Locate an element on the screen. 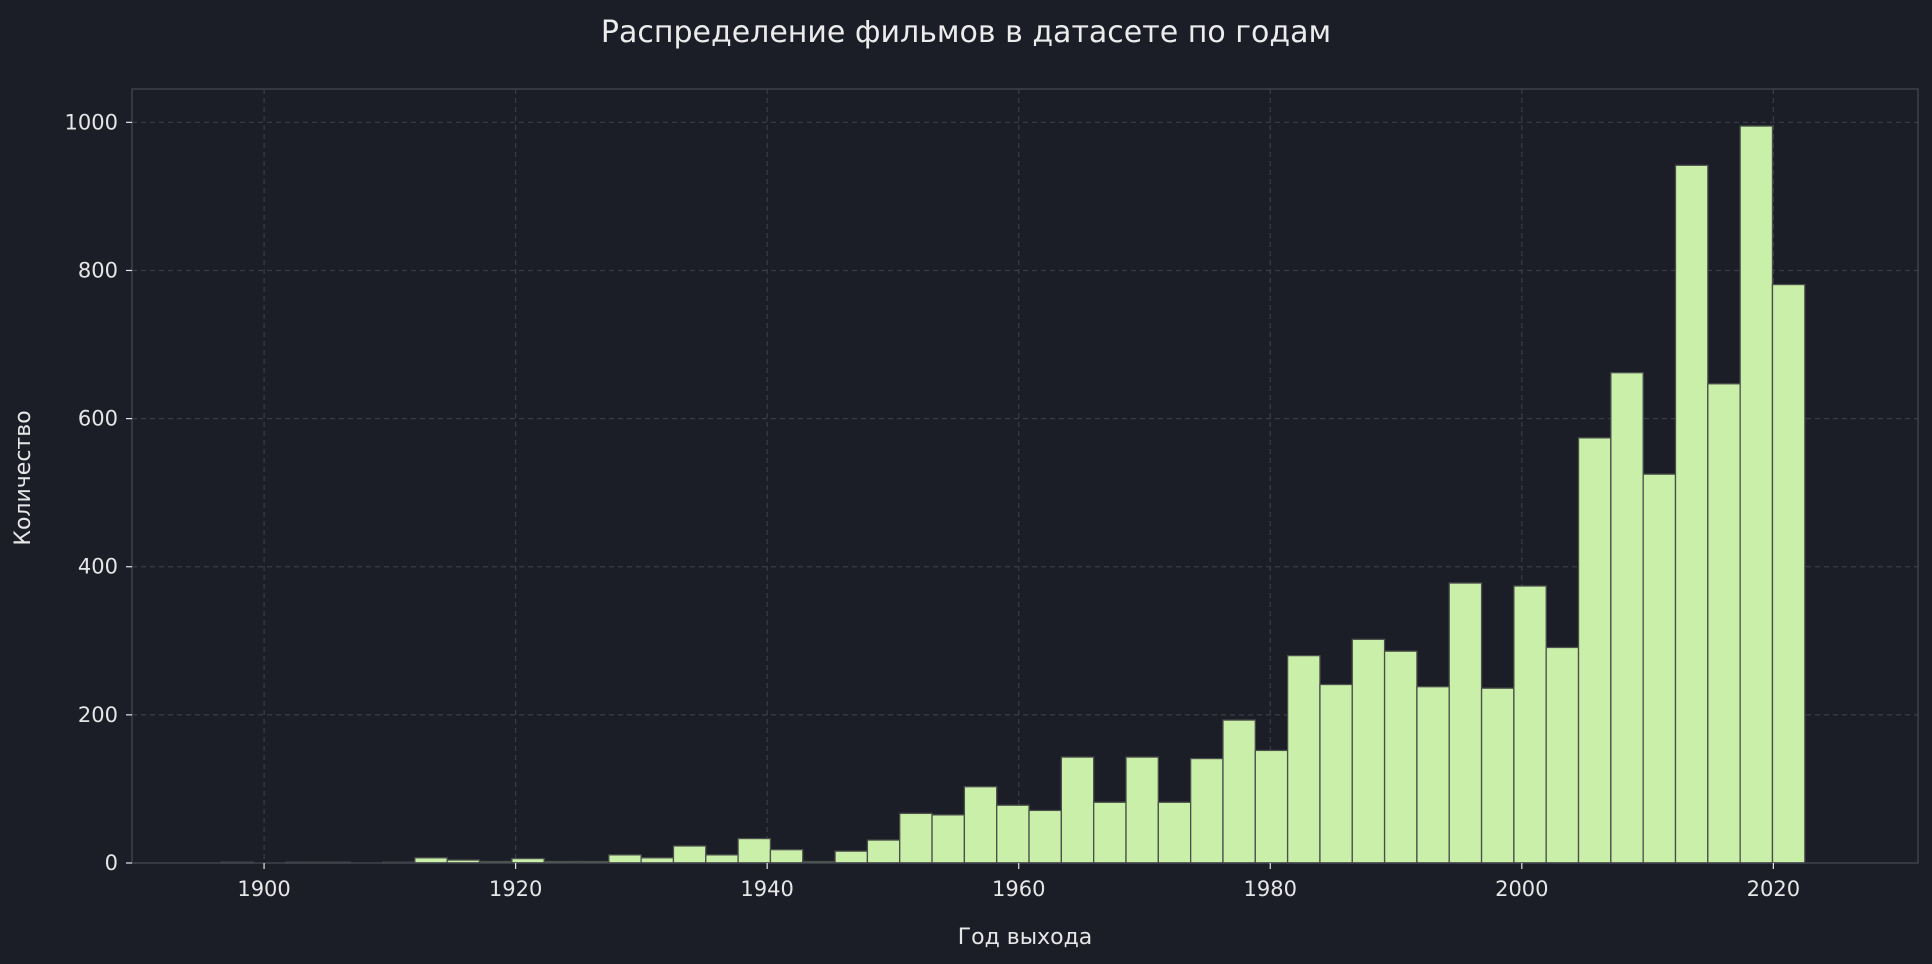  x-tick-label: 1900 is located at coordinates (263, 889).